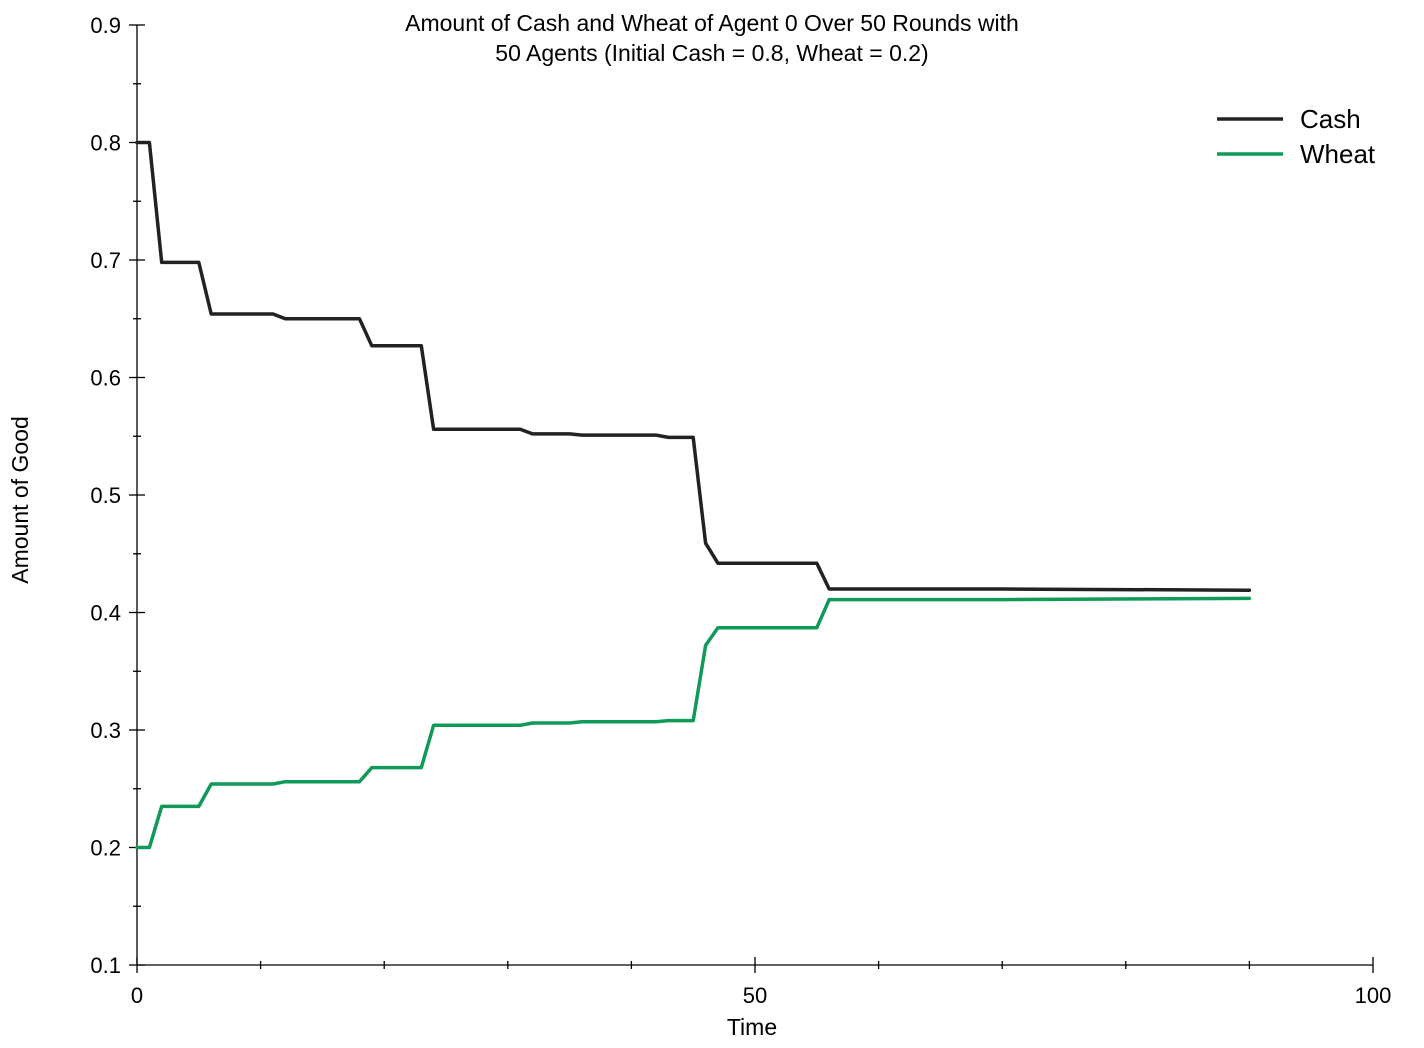  Describe the element at coordinates (105, 143) in the screenshot. I see `y-tick-label: 0.8` at that location.